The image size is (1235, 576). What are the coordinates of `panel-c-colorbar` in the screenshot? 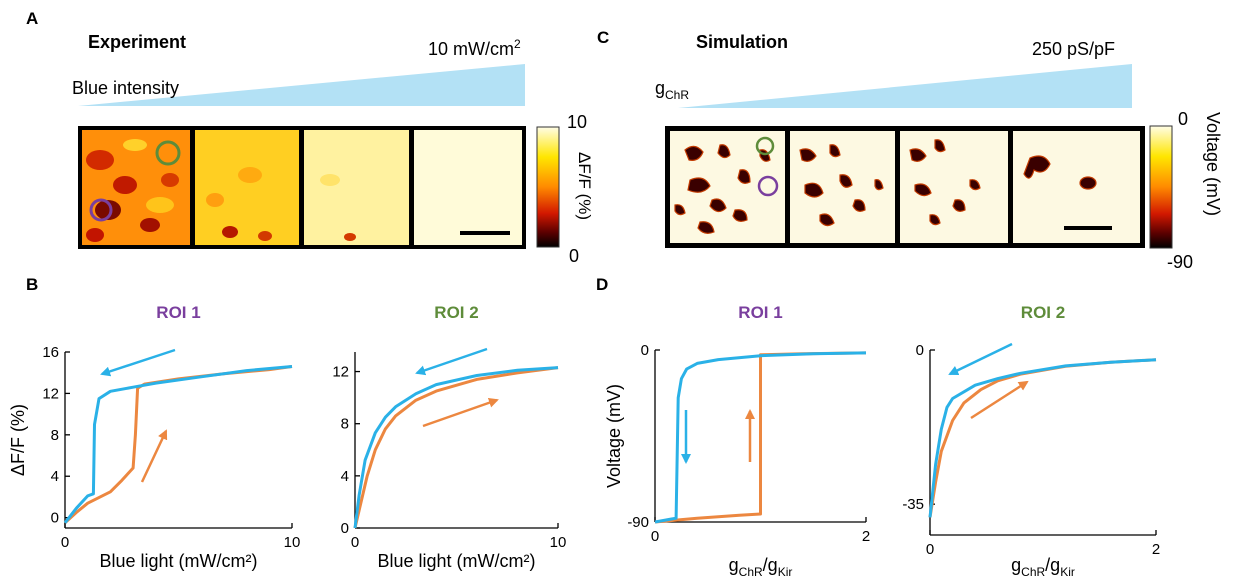 It's located at (1161, 187).